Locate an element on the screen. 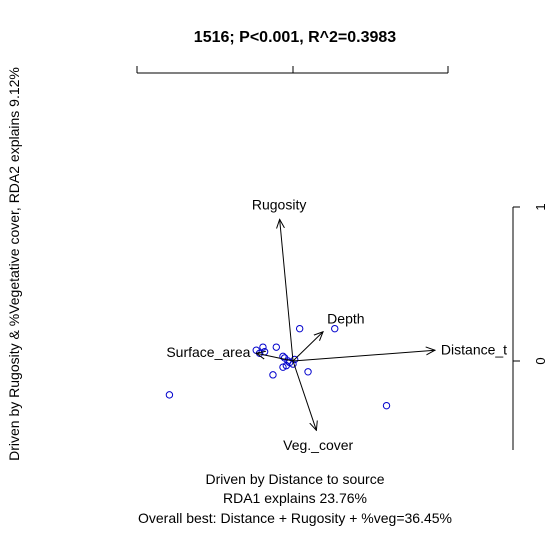 Image resolution: width=555 pixels, height=539 pixels. vector-label-surface-area: Surface_area is located at coordinates (208, 352).